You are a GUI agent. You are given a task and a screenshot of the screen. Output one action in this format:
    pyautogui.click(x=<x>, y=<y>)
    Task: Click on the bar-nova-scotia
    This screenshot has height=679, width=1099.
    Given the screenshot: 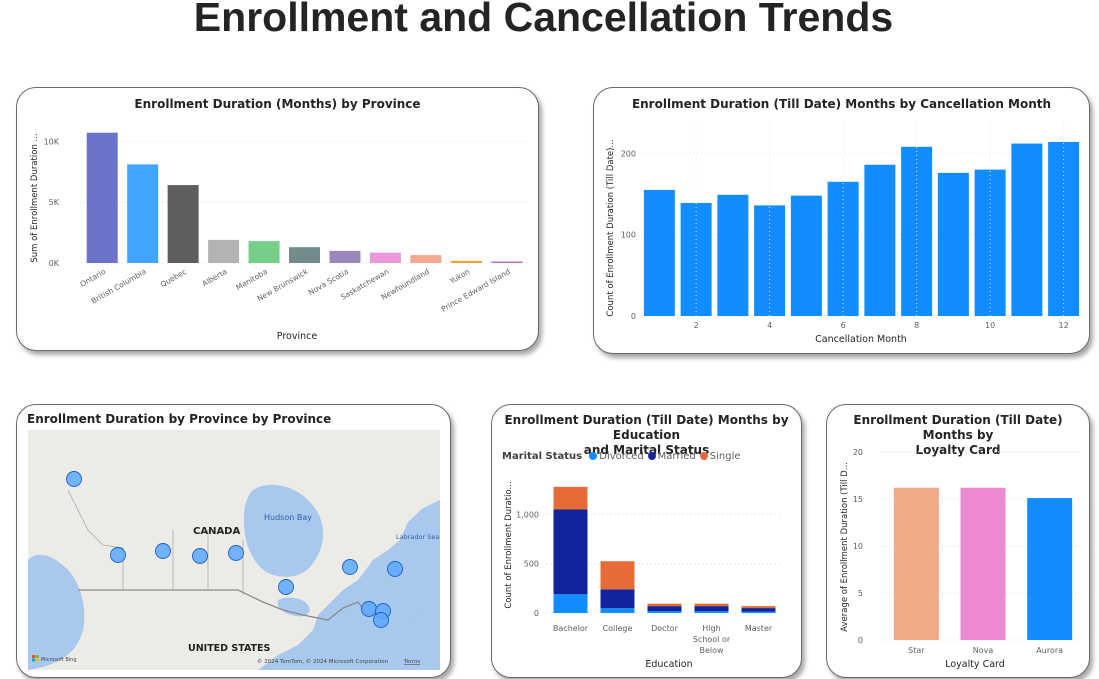 What is the action you would take?
    pyautogui.click(x=345, y=256)
    